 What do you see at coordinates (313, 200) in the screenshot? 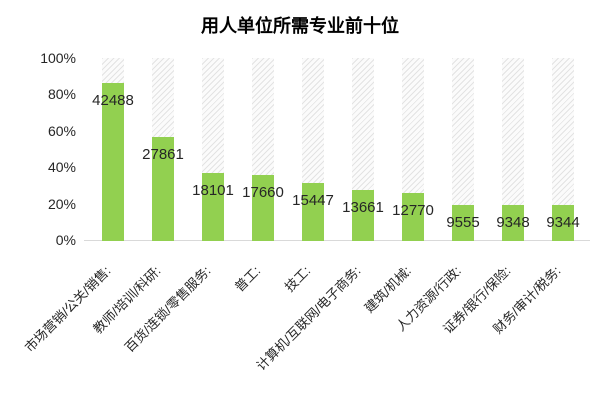
I see `bar-value-label: 15447` at bounding box center [313, 200].